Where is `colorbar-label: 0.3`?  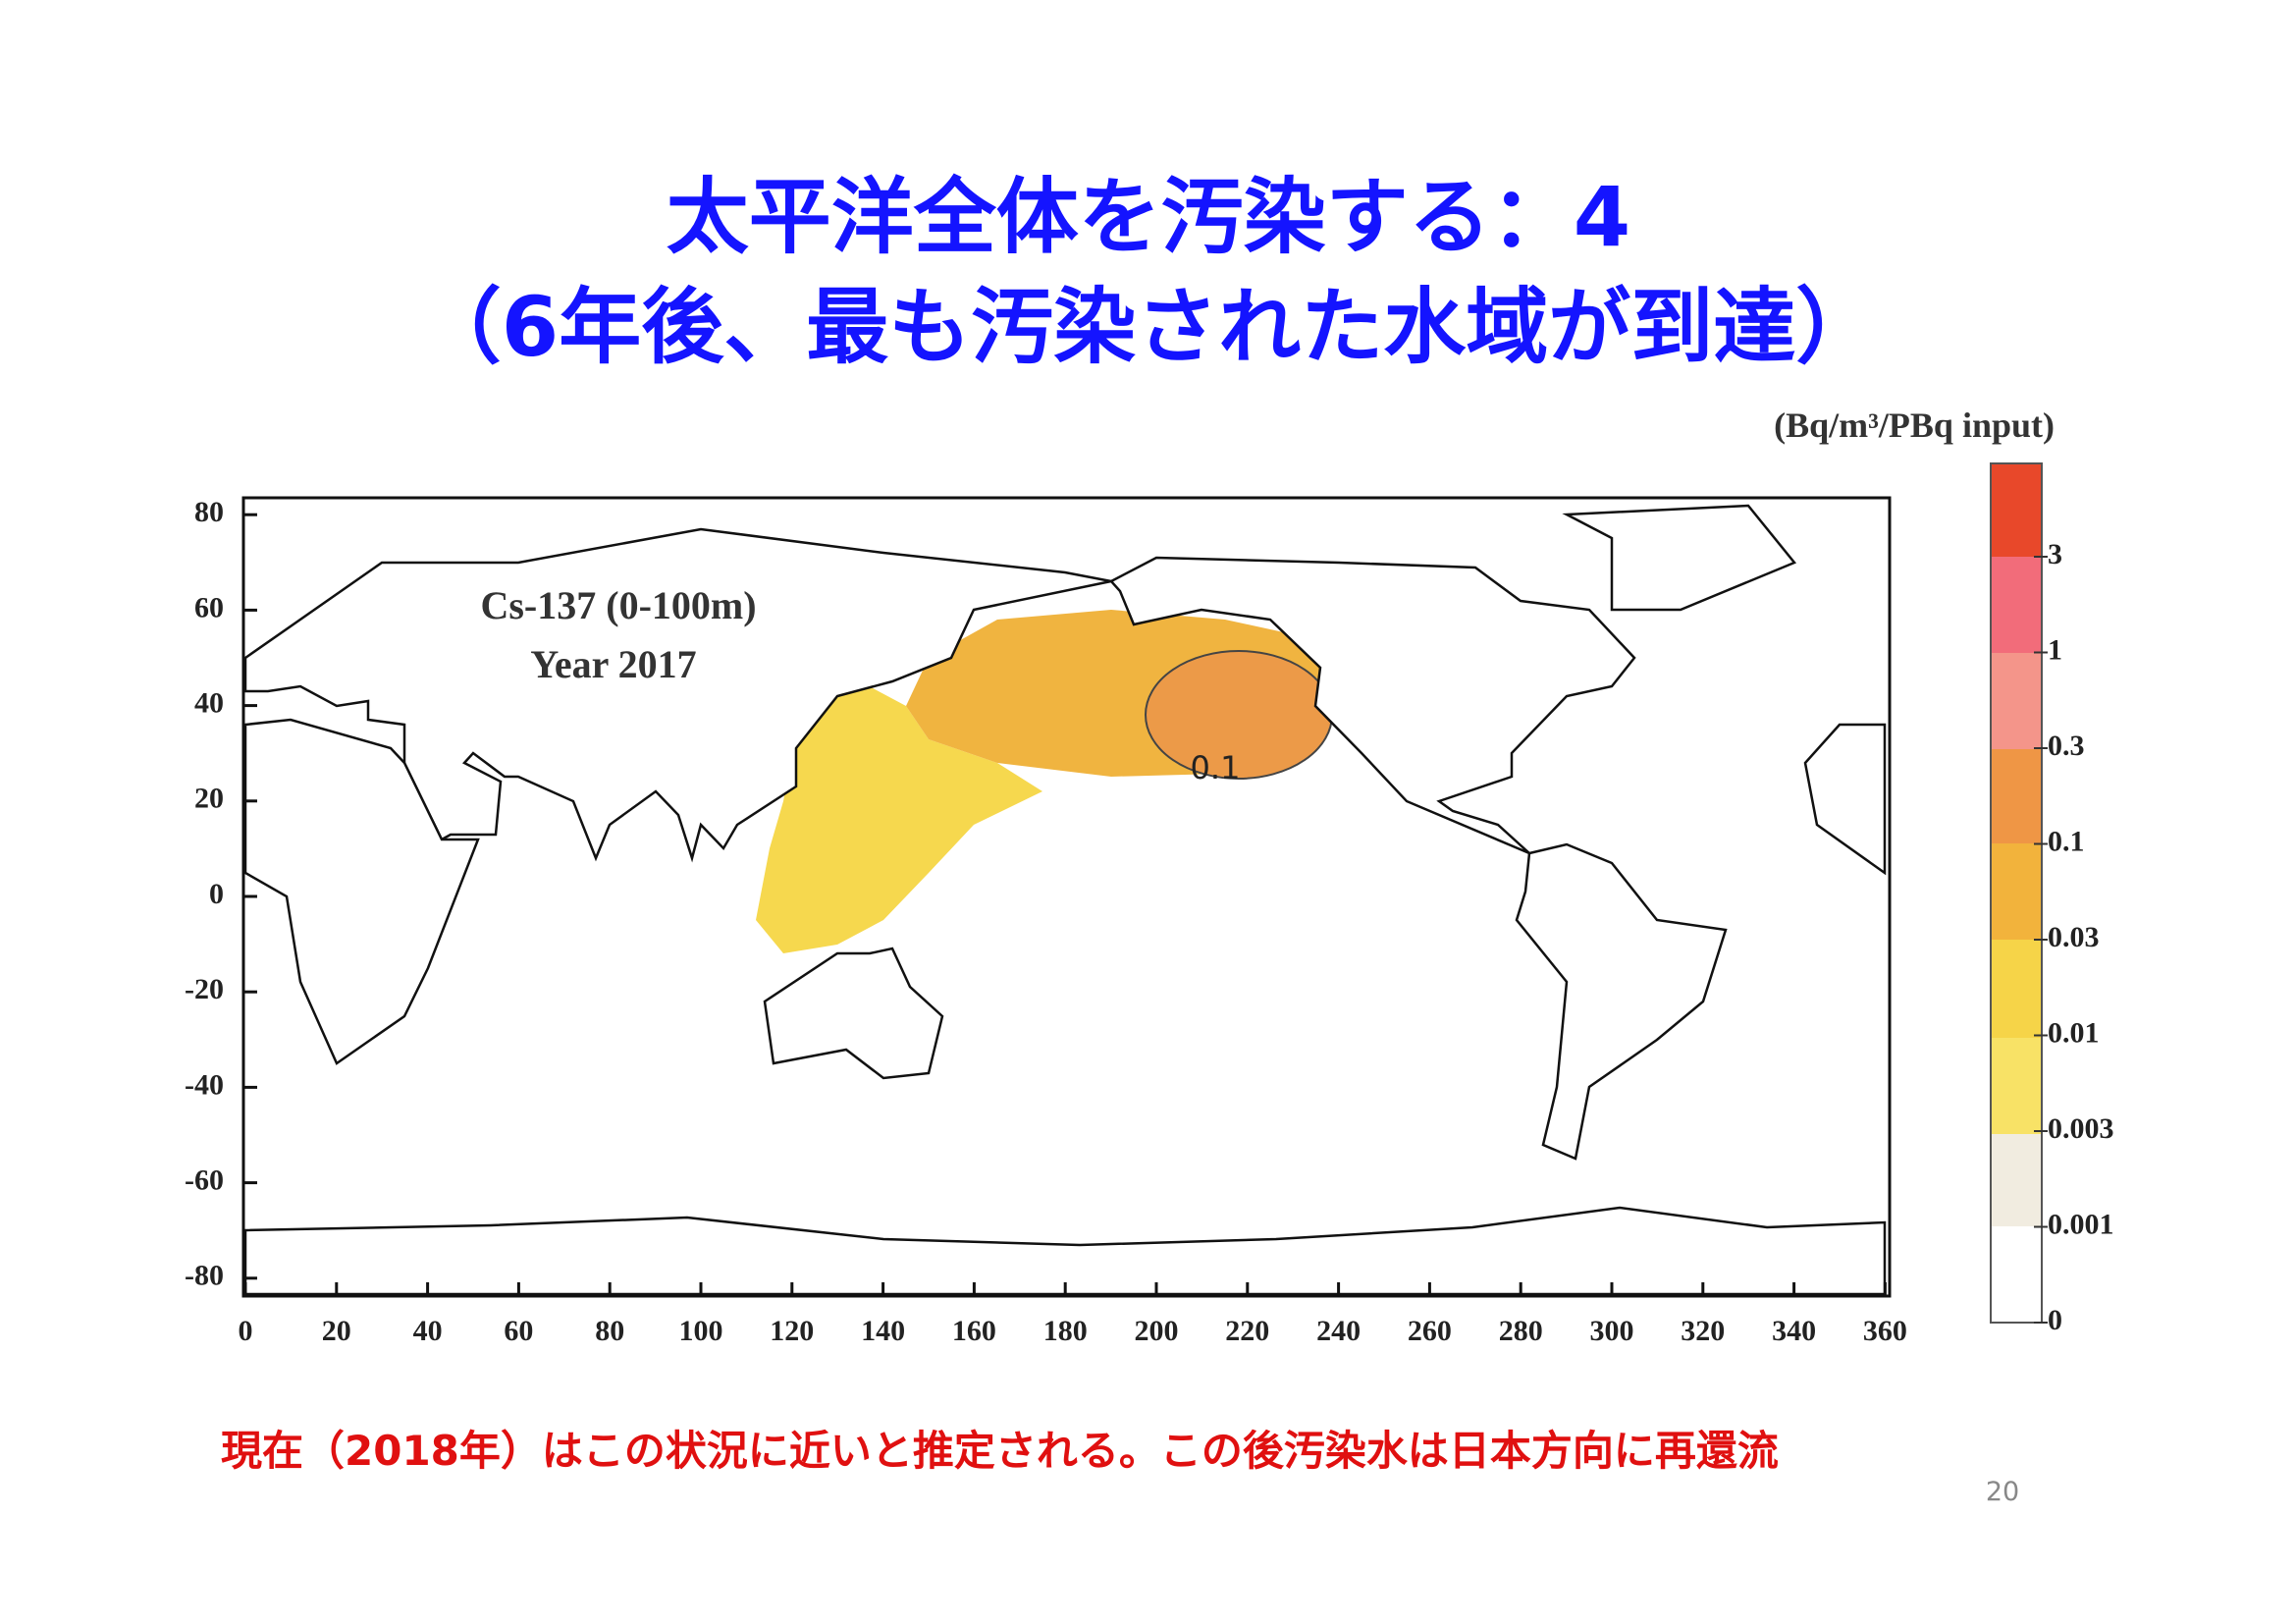
colorbar-label: 0.3 is located at coordinates (2066, 746).